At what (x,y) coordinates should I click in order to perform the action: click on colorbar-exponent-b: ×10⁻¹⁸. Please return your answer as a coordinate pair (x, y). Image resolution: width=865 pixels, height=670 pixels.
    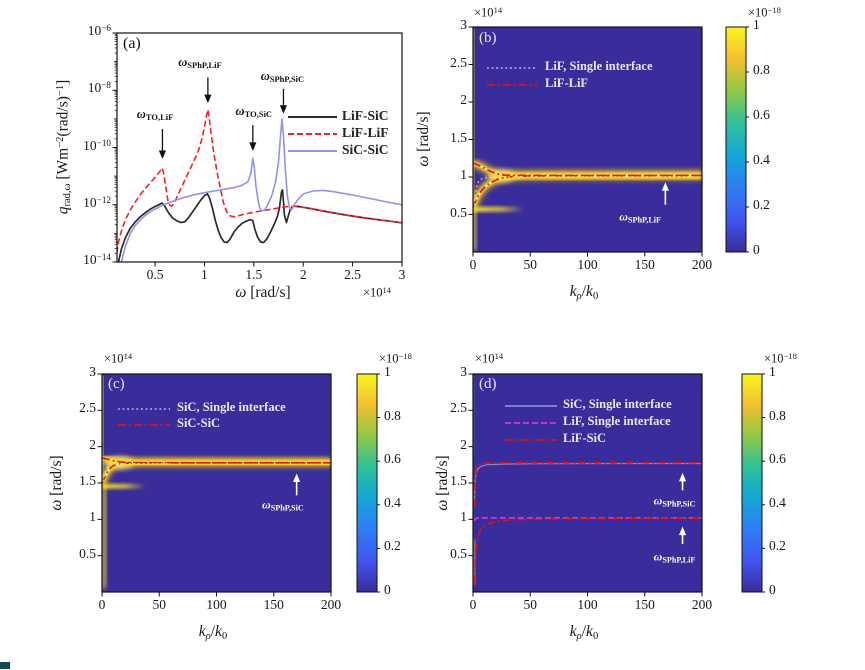
    Looking at the image, I should click on (764, 13).